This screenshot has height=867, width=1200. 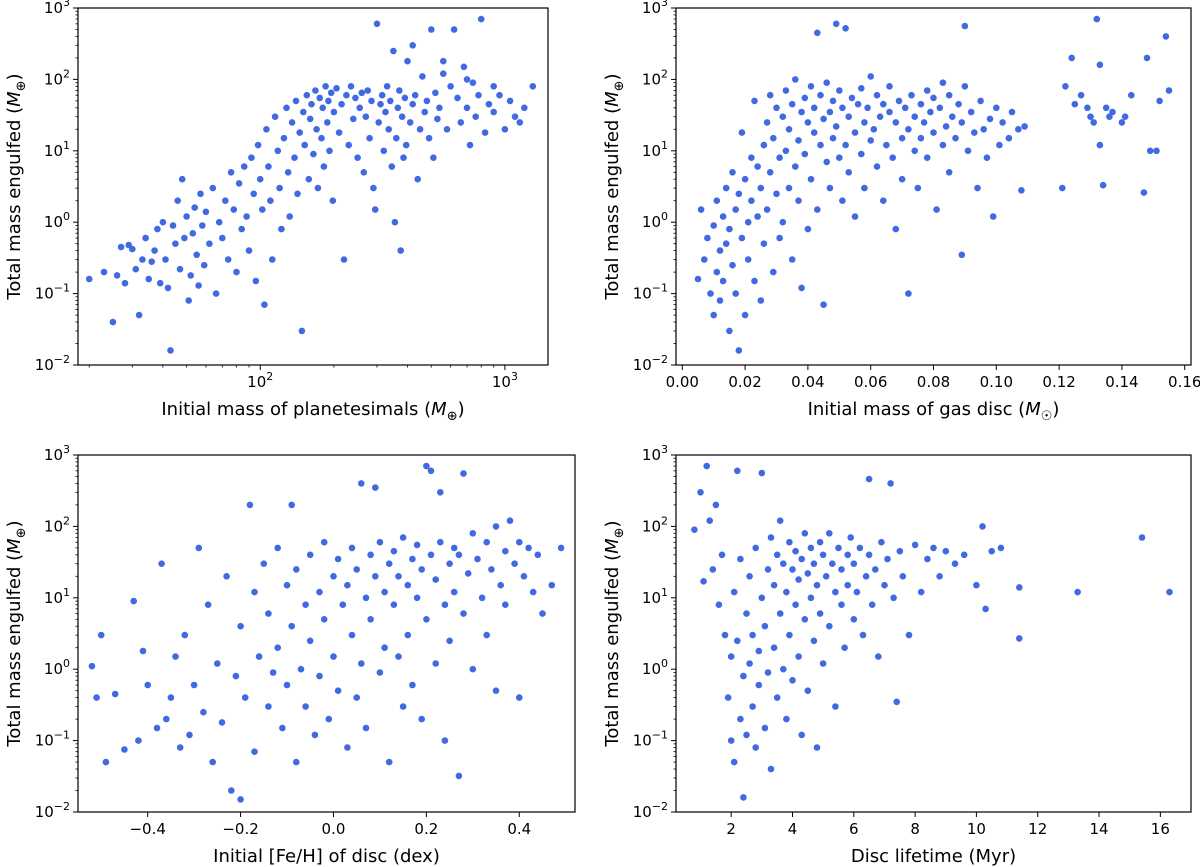 What do you see at coordinates (655, 596) in the screenshot?
I see `y-tick-label: 10¹` at bounding box center [655, 596].